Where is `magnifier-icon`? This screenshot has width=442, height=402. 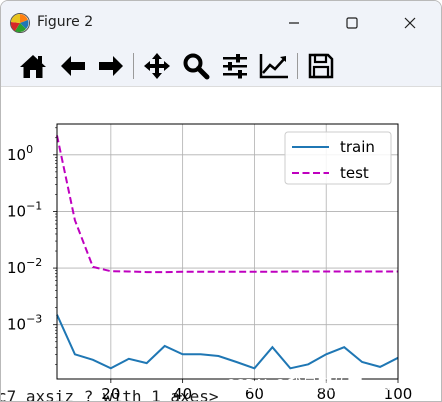
magnifier-icon is located at coordinates (196, 66).